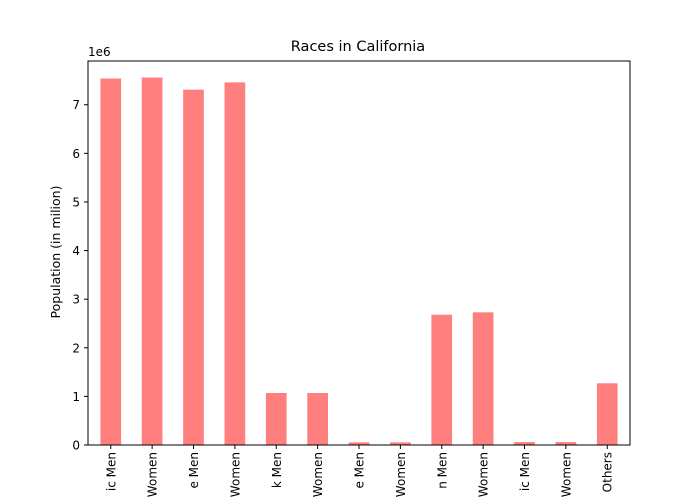  What do you see at coordinates (76, 348) in the screenshot?
I see `y-tick-label: 2` at bounding box center [76, 348].